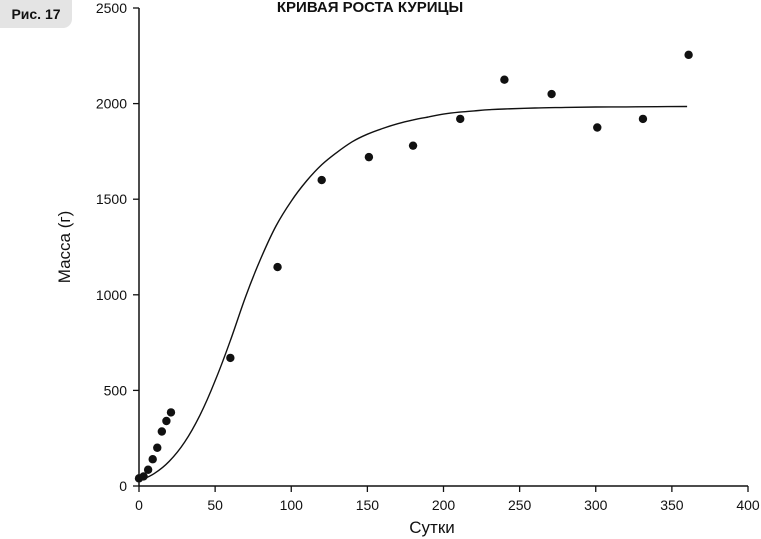 This screenshot has width=761, height=539. What do you see at coordinates (672, 505) in the screenshot?
I see `x-tick-label: 350` at bounding box center [672, 505].